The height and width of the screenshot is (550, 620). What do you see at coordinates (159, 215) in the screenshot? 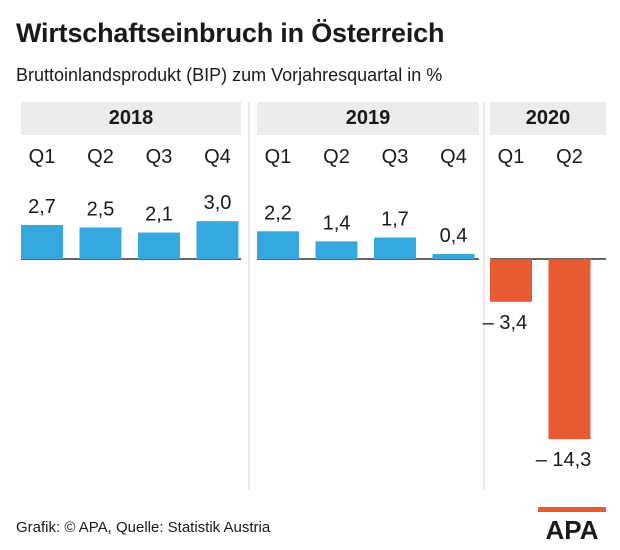
I see `value-label-2018-q3: 2,1` at bounding box center [159, 215].